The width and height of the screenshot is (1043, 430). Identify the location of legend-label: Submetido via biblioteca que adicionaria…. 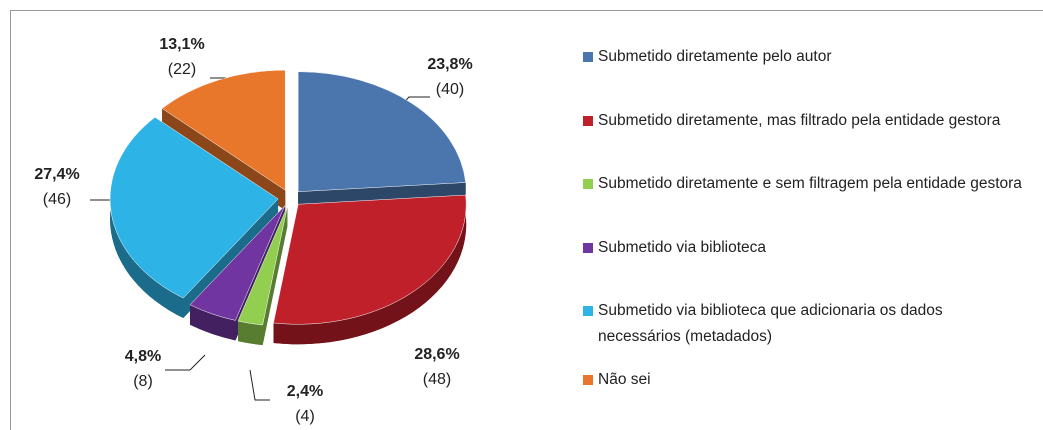
(770, 323).